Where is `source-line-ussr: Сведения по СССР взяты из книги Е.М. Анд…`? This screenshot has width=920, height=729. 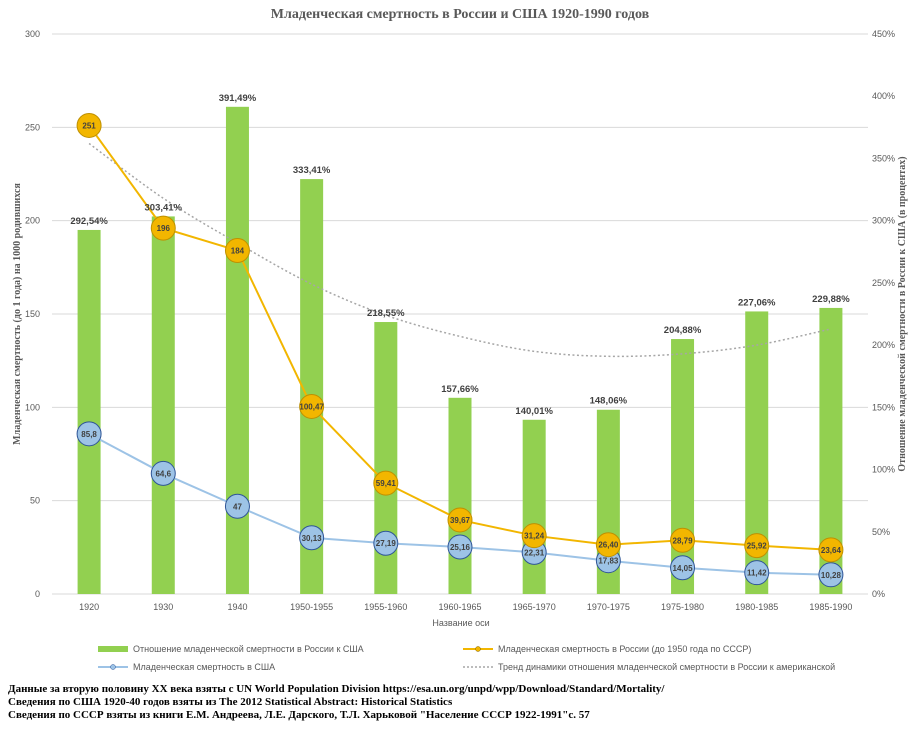 source-line-ussr: Сведения по СССР взяты из книги Е.М. Анд… is located at coordinates (299, 715).